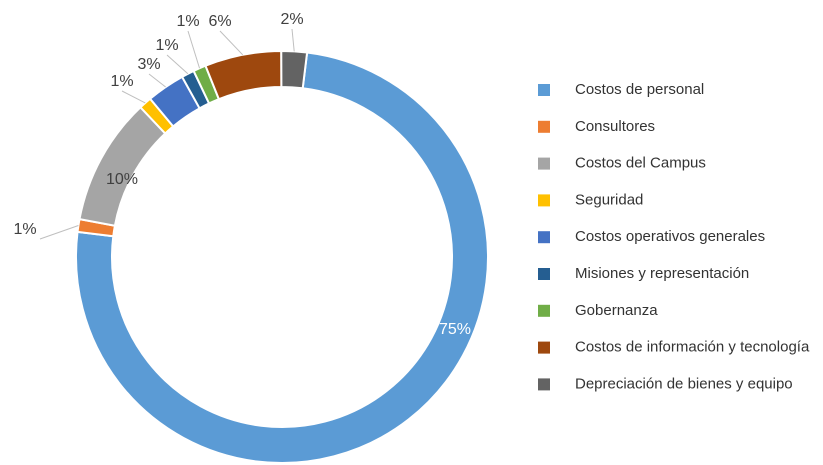 Image resolution: width=823 pixels, height=465 pixels. What do you see at coordinates (639, 89) in the screenshot?
I see `legend-label: Costos de personal` at bounding box center [639, 89].